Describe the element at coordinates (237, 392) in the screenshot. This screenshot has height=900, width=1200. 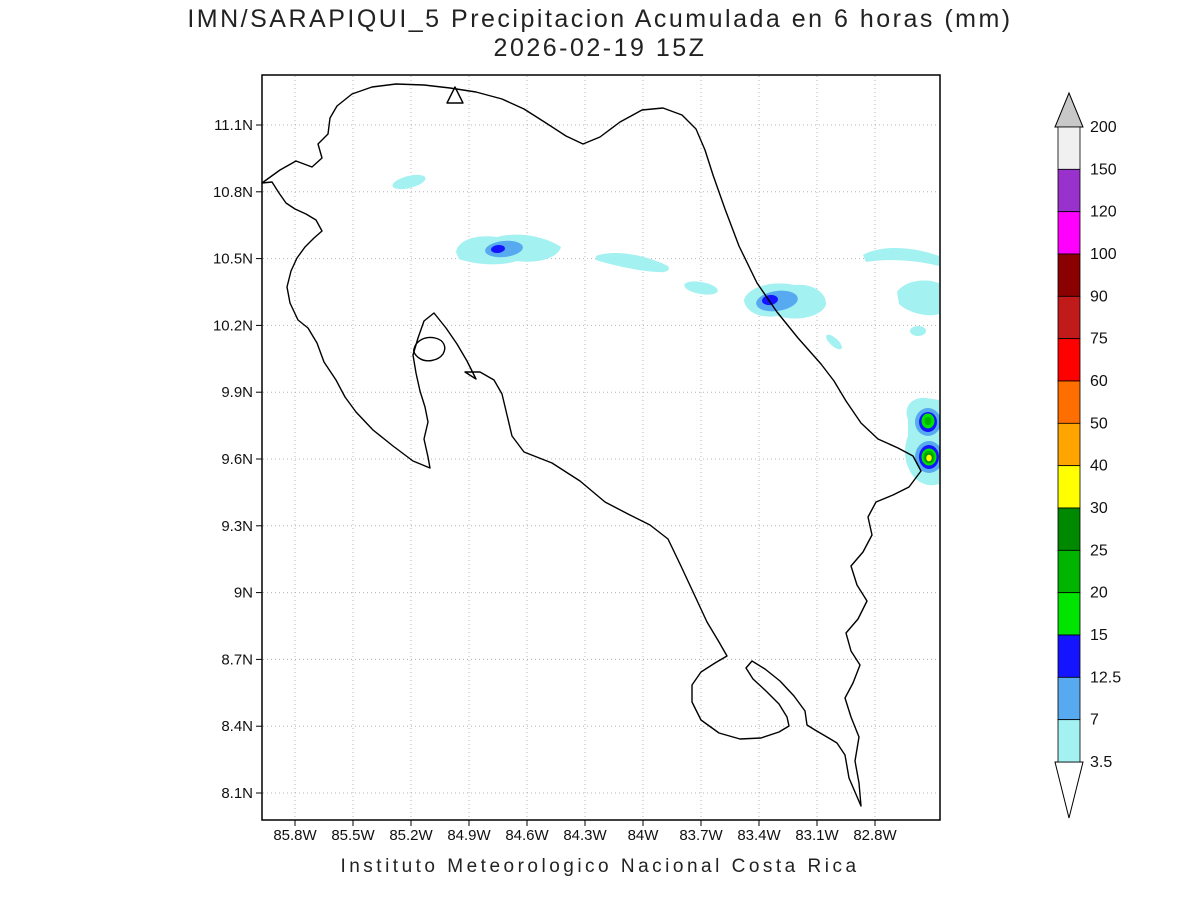
I see `lat-label: 9.9N` at that location.